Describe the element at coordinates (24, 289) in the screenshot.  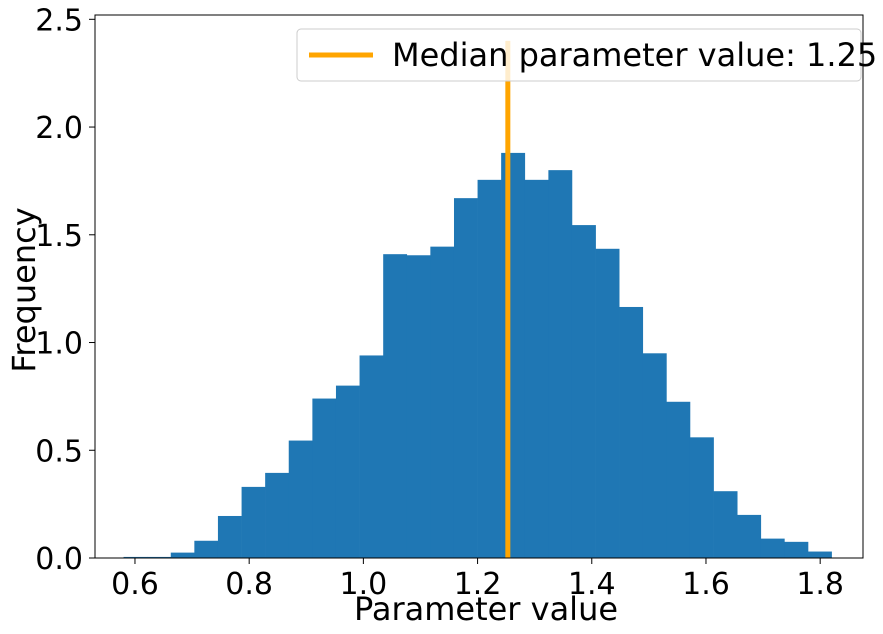
I see `y-axis-label: Frequency` at that location.